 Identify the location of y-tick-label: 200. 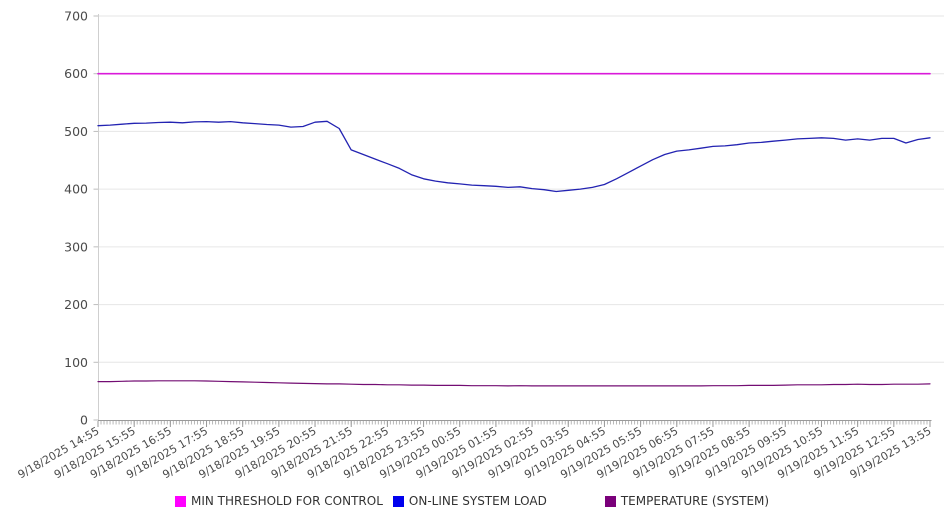
(76, 304).